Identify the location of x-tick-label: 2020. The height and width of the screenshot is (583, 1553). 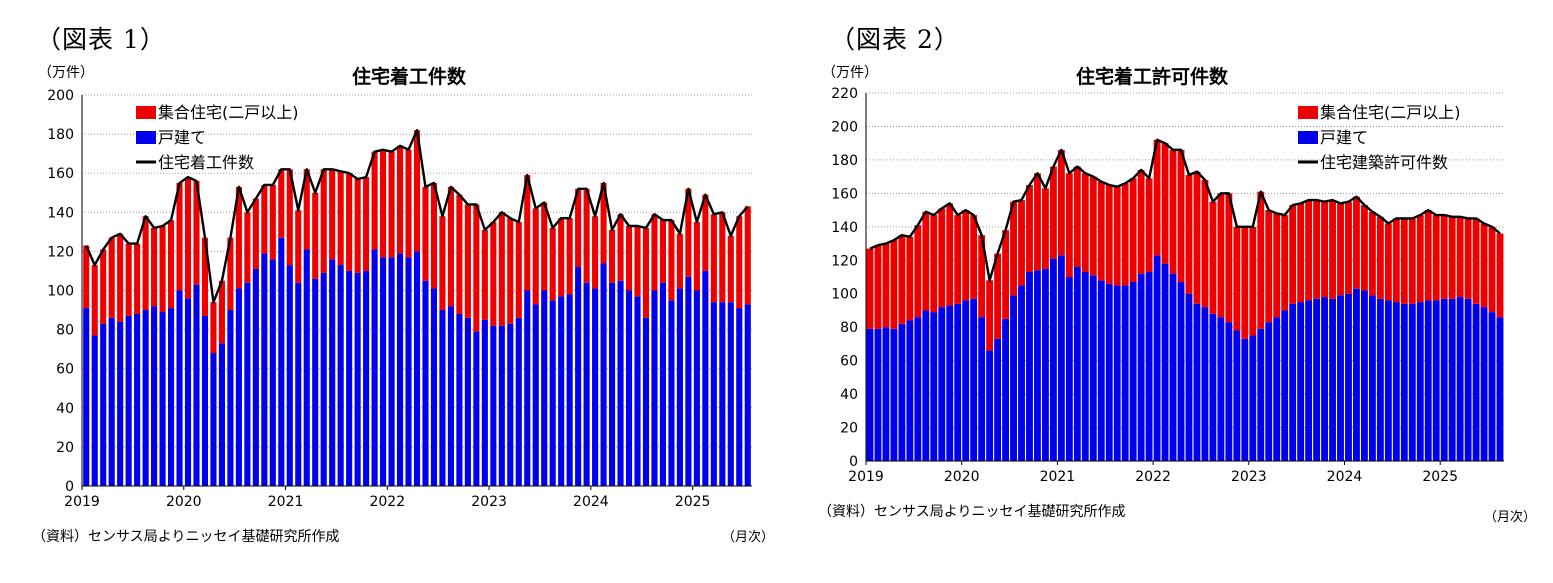
(962, 477).